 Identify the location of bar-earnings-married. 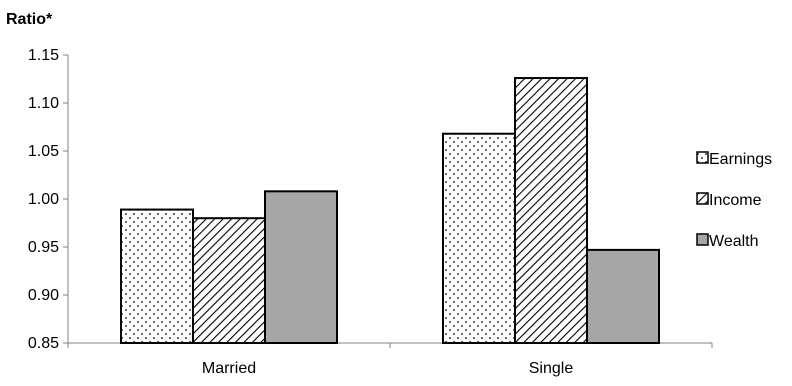
(157, 276).